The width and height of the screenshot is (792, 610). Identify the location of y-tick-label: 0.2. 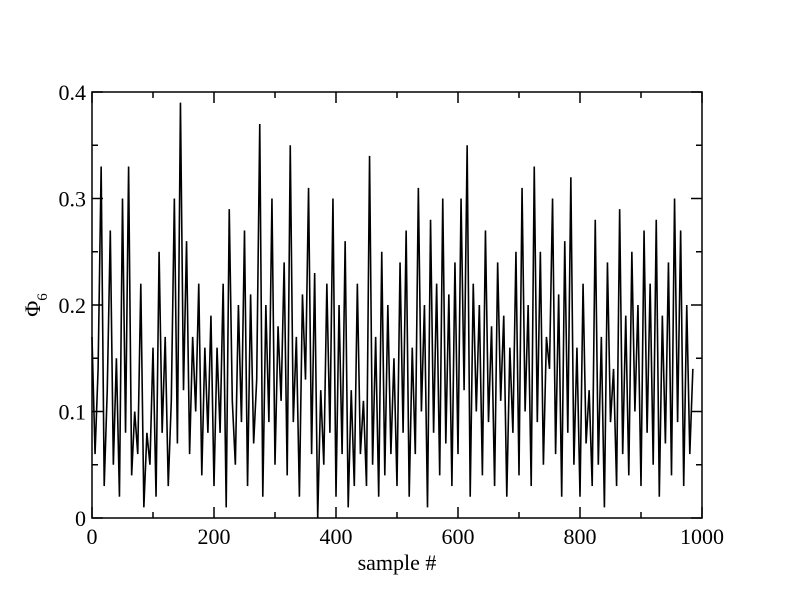
(73, 305).